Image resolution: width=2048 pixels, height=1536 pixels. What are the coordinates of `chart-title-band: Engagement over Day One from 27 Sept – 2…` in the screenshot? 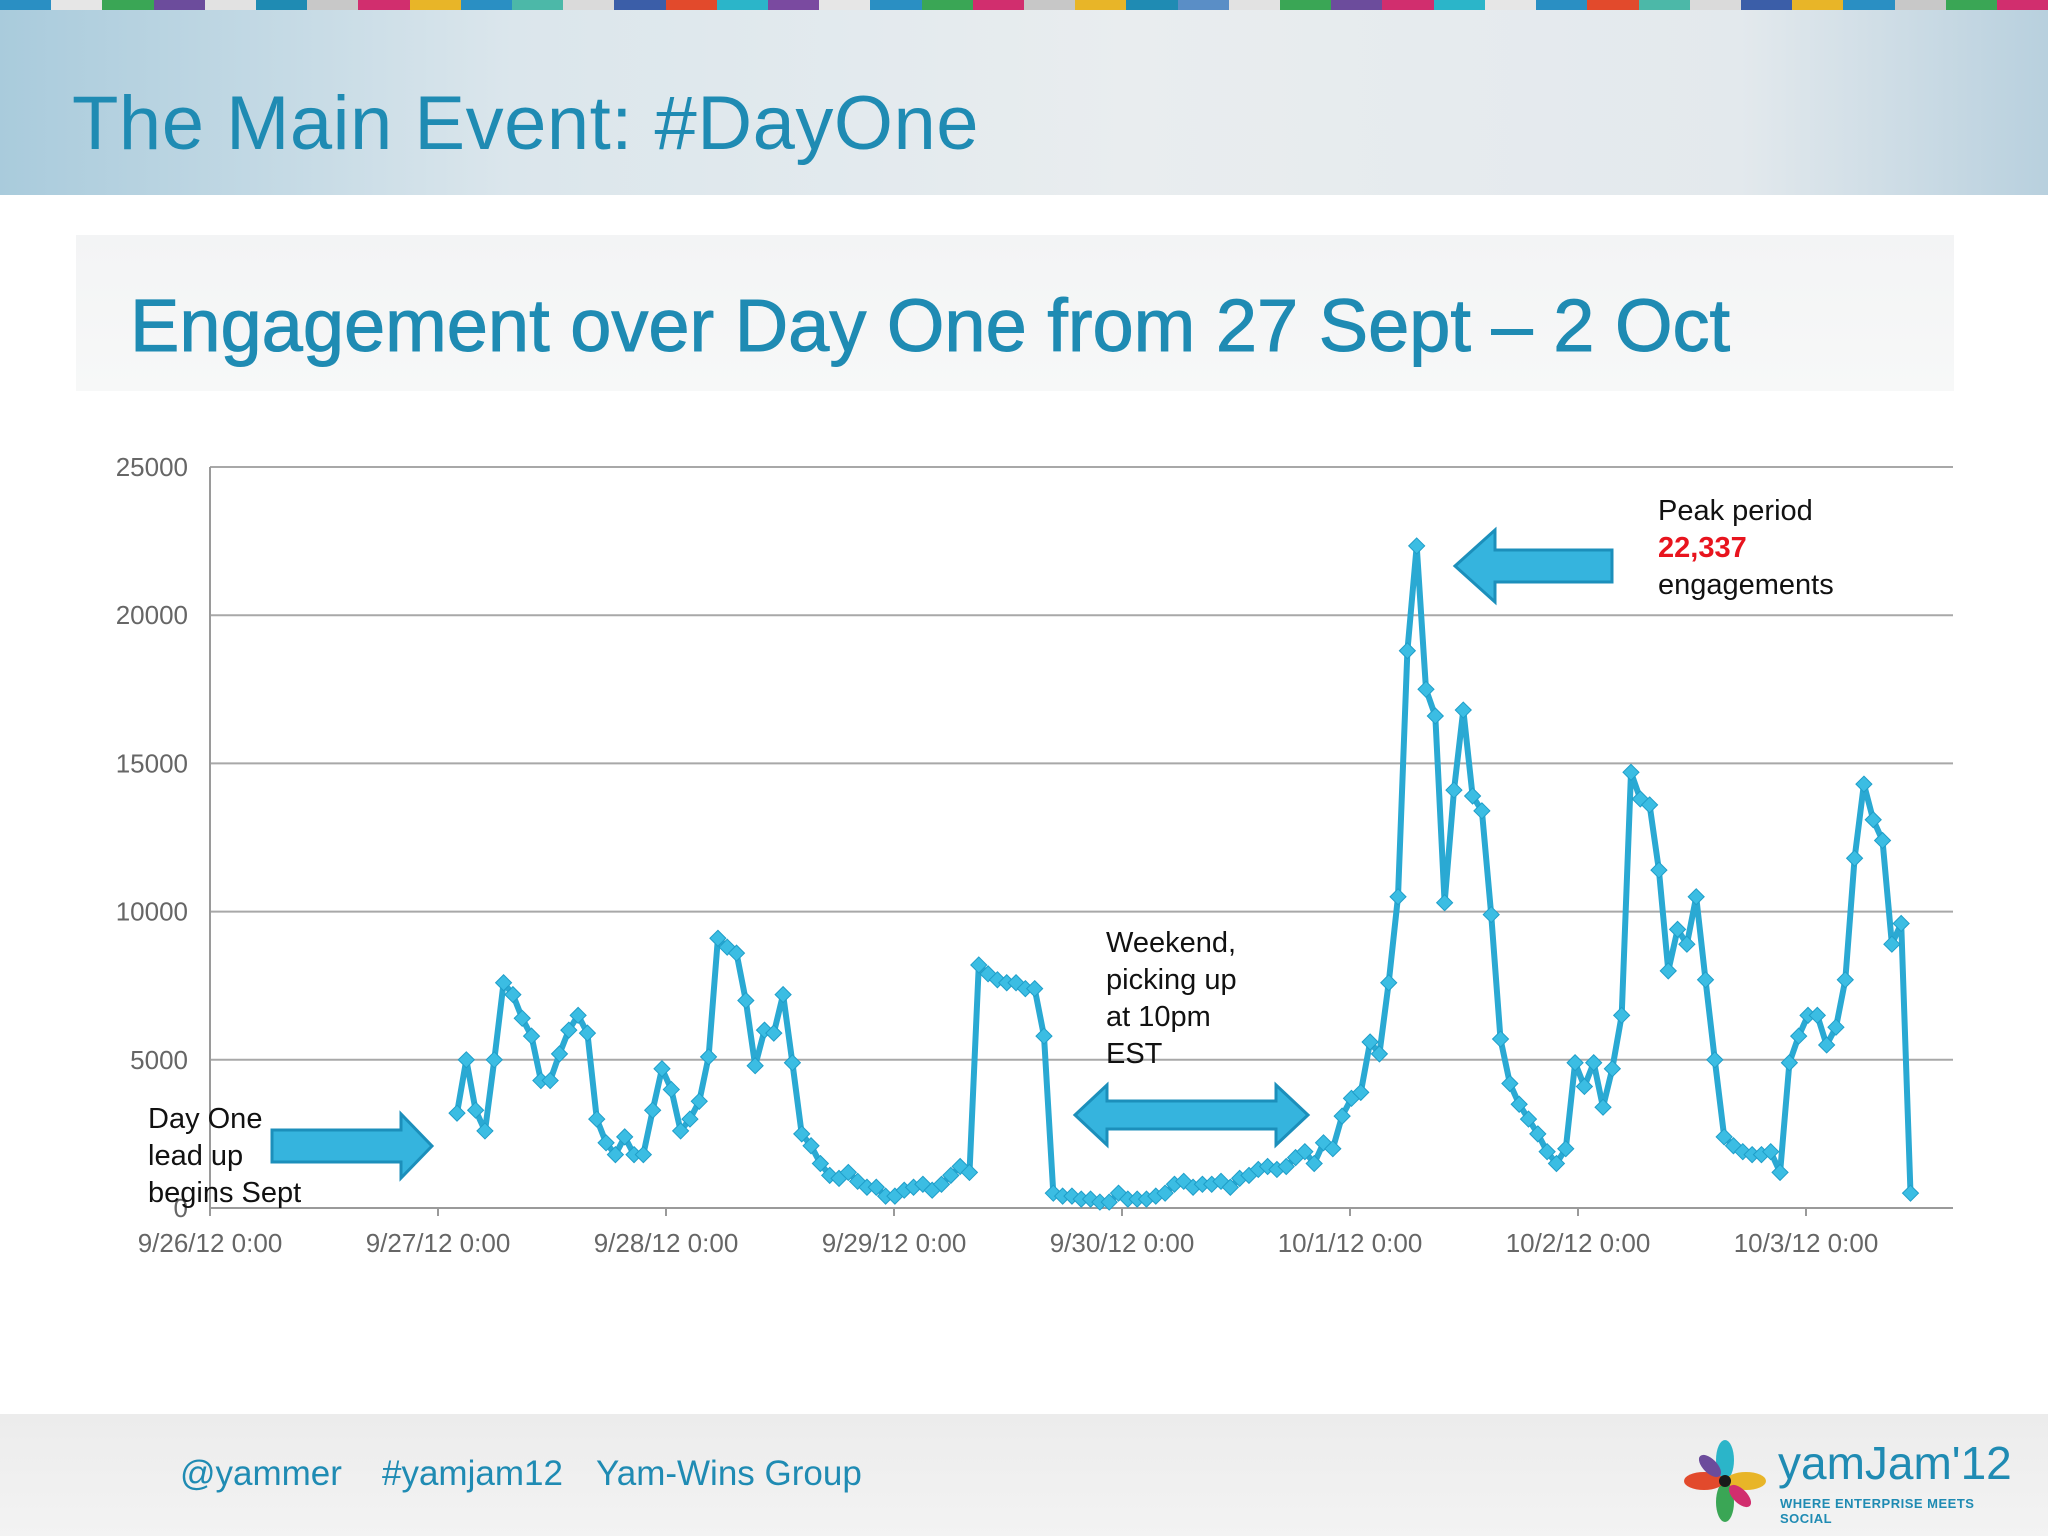 It's located at (1015, 313).